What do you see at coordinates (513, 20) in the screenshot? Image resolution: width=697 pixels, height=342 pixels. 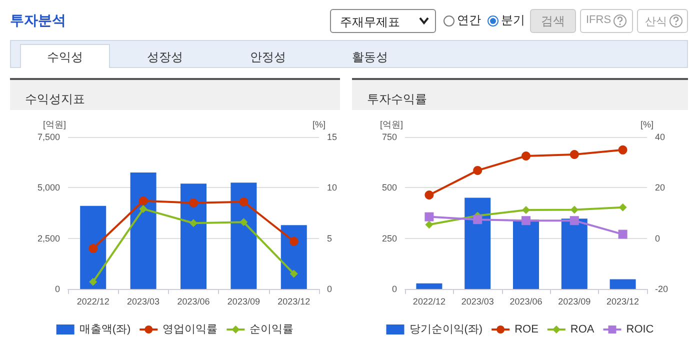 I see `text: 분기` at bounding box center [513, 20].